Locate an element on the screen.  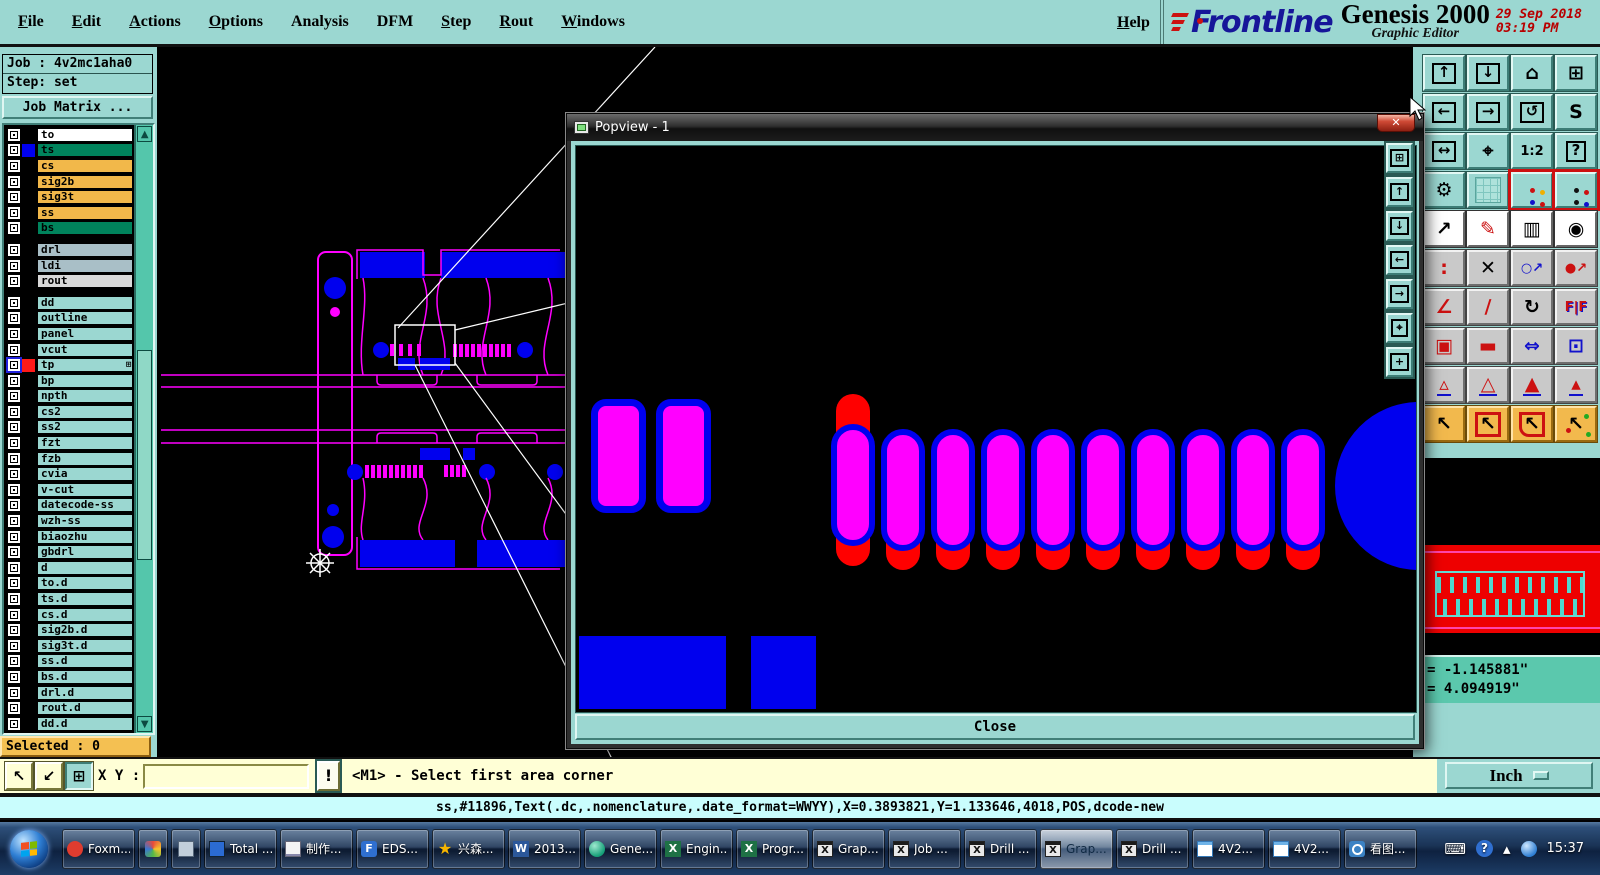
layer-row-cs.d: cs.d is located at coordinates (70, 615).